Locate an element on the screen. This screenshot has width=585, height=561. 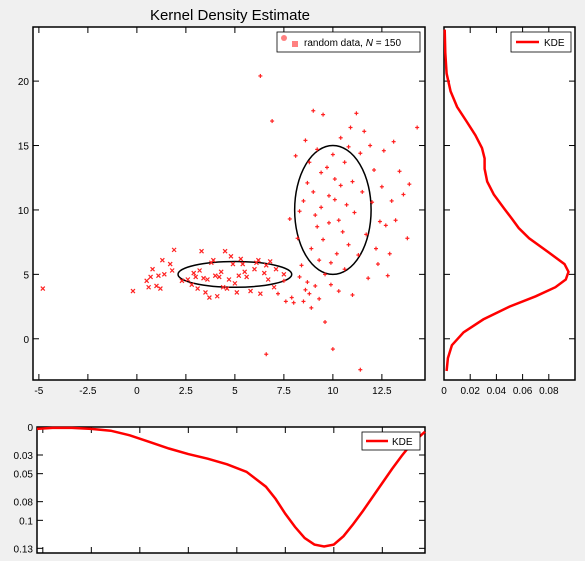
scatter-legend: random data, N = 150 is located at coordinates (348, 42).